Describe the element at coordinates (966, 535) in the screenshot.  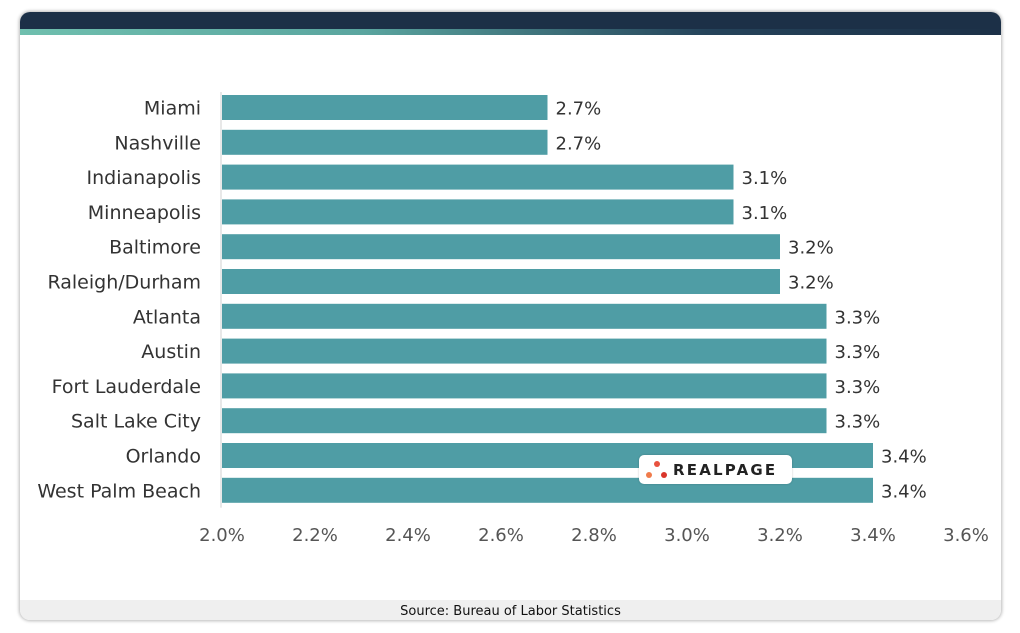
I see `x-tick-label: 3.6%` at that location.